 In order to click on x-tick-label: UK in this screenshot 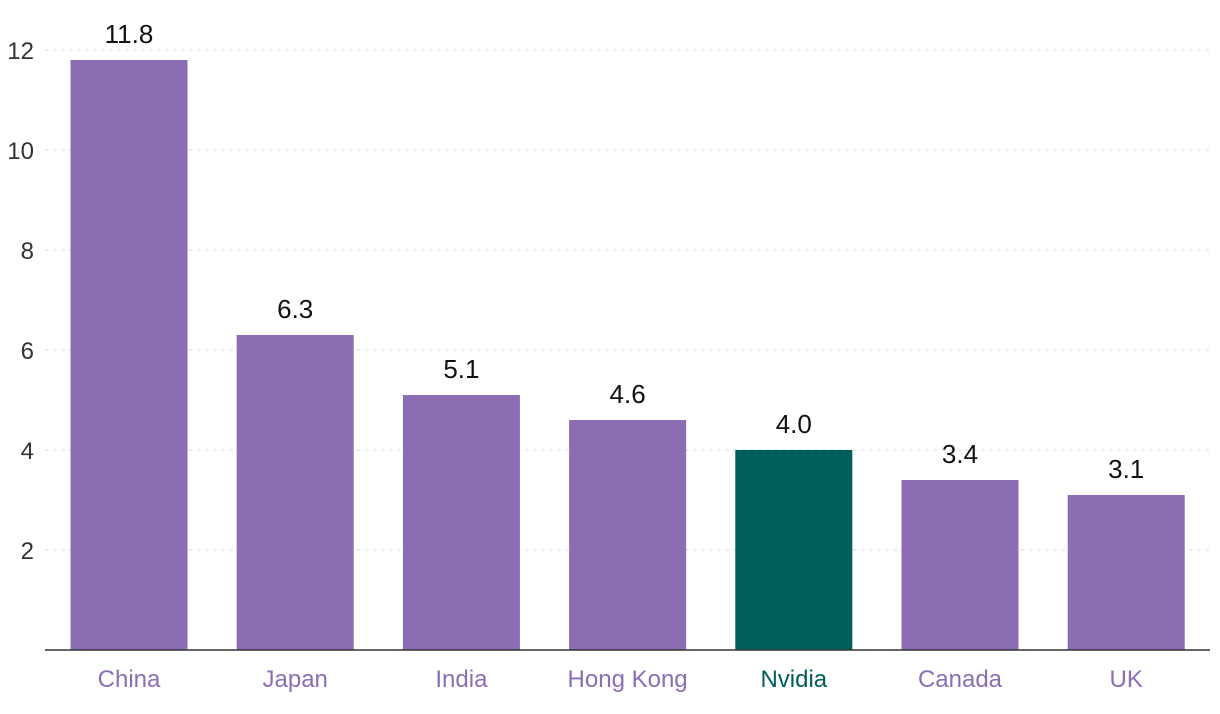, I will do `click(1126, 679)`.